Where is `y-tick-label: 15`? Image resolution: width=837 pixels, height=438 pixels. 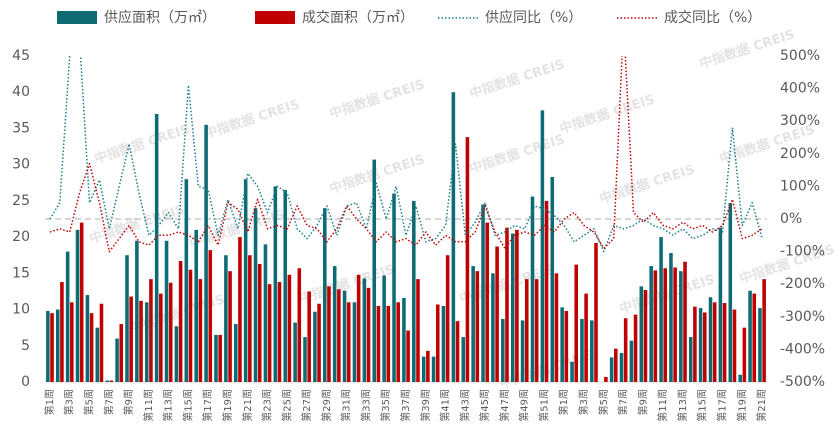
y-tick-label: 15 is located at coordinates (21, 273).